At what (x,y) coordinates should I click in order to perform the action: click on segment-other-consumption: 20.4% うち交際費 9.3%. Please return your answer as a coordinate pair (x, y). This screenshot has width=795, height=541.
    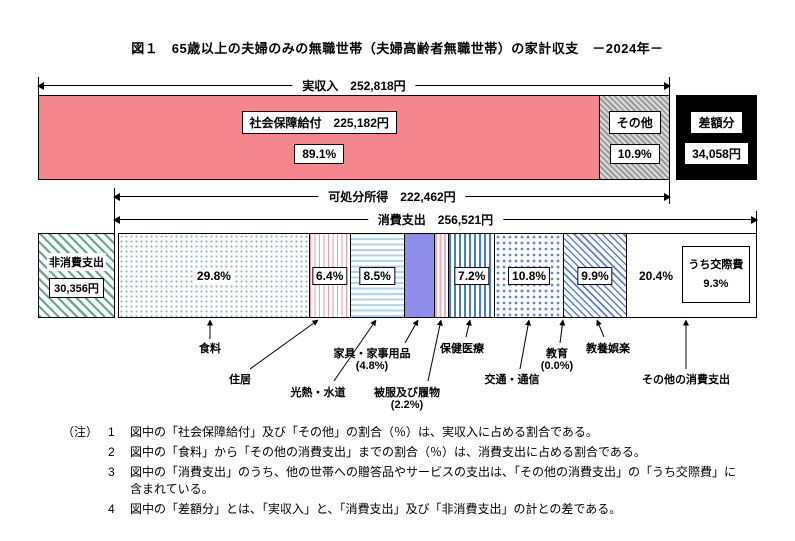
    Looking at the image, I should click on (690, 275).